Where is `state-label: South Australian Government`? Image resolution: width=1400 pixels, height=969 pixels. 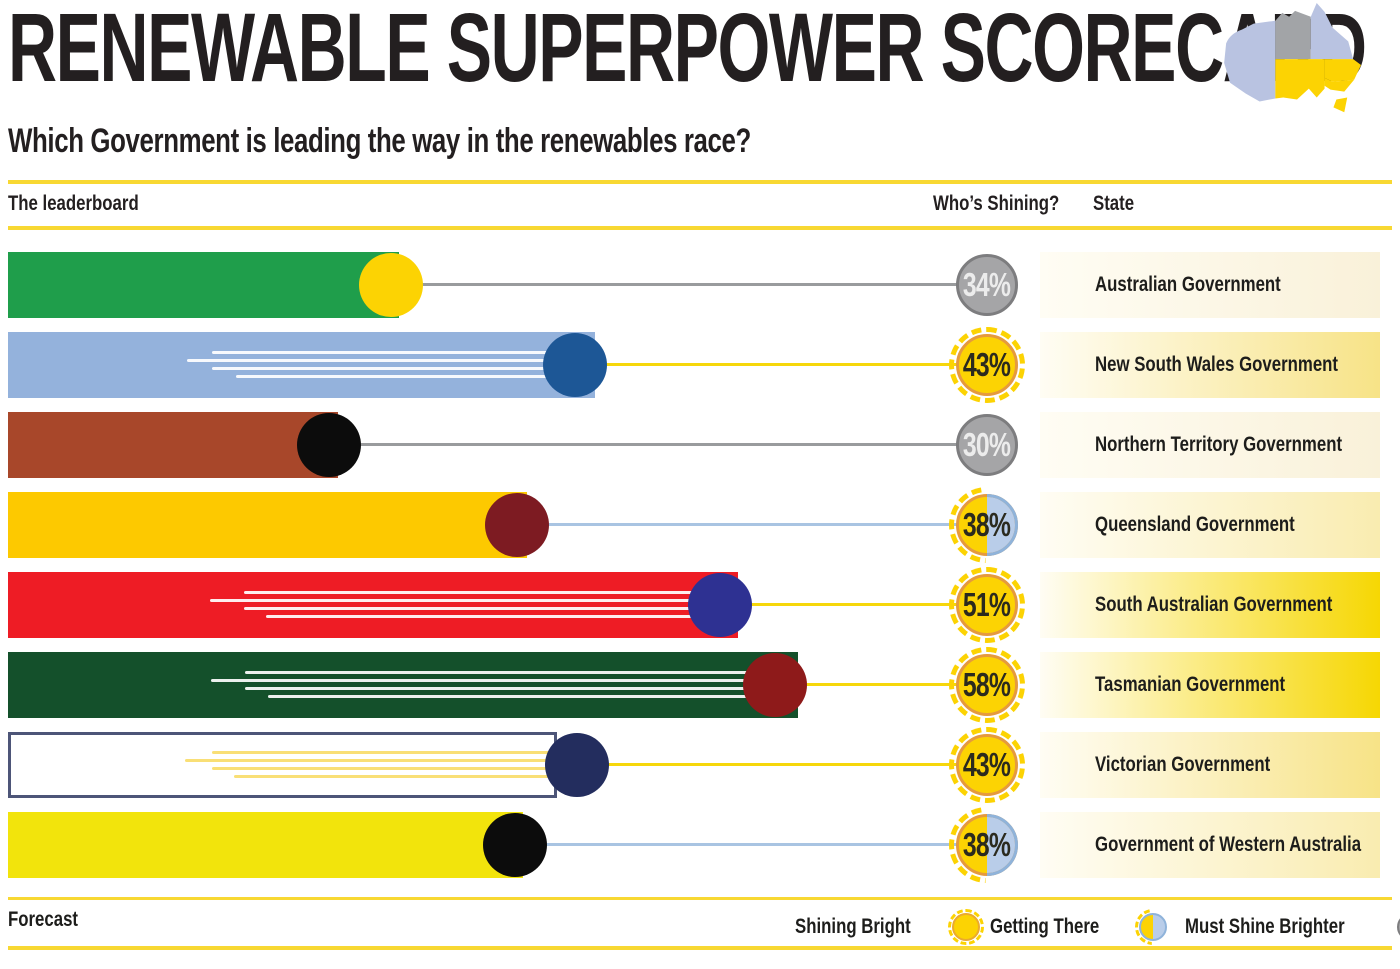 state-label: South Australian Government is located at coordinates (1214, 604).